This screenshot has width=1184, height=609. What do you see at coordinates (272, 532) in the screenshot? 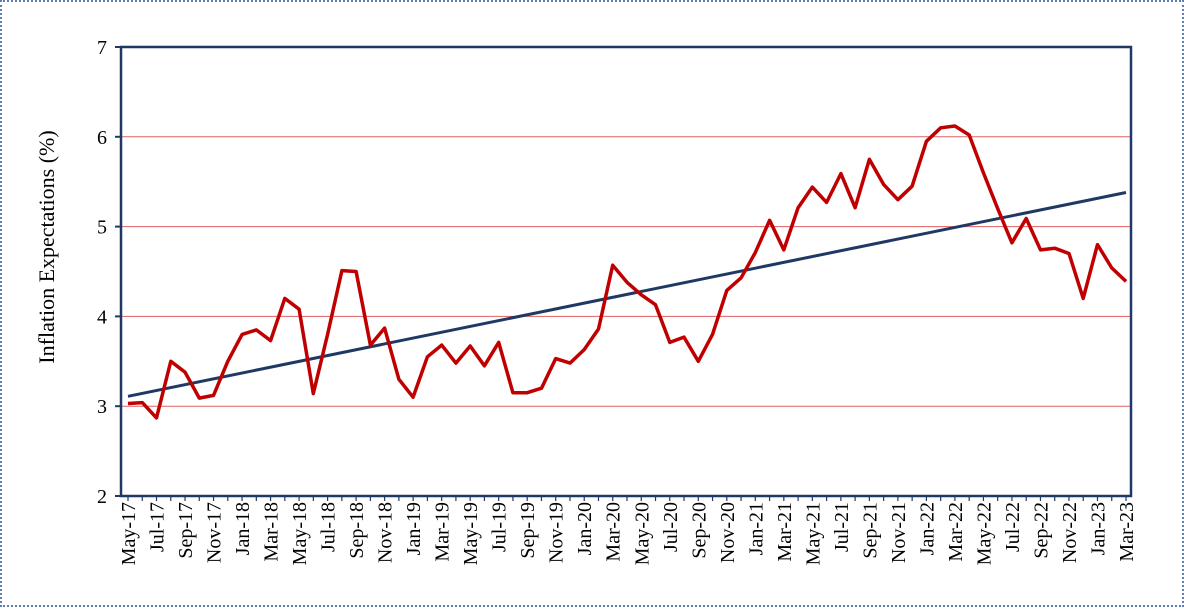
I see `x-tick-label: Mar-18` at bounding box center [272, 532].